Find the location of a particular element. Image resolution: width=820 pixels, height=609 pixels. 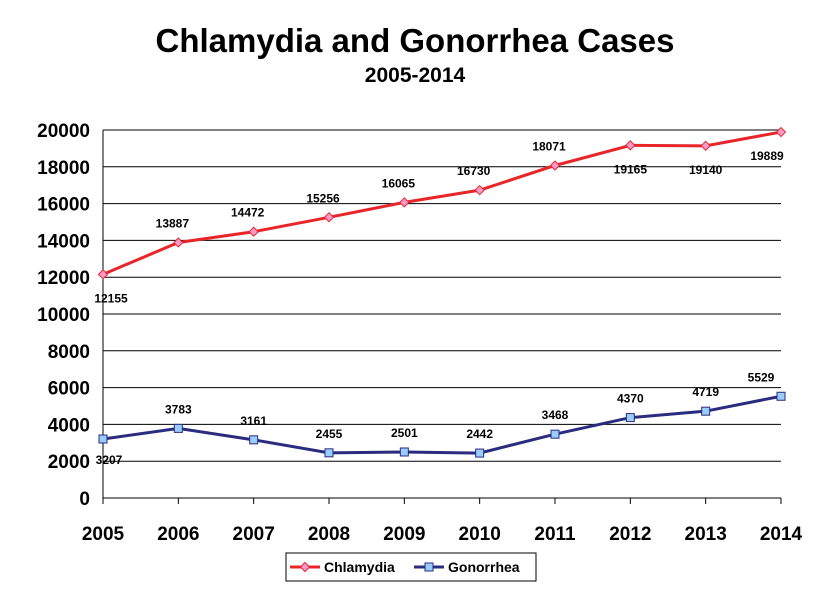

data-label: 2455 is located at coordinates (329, 434).